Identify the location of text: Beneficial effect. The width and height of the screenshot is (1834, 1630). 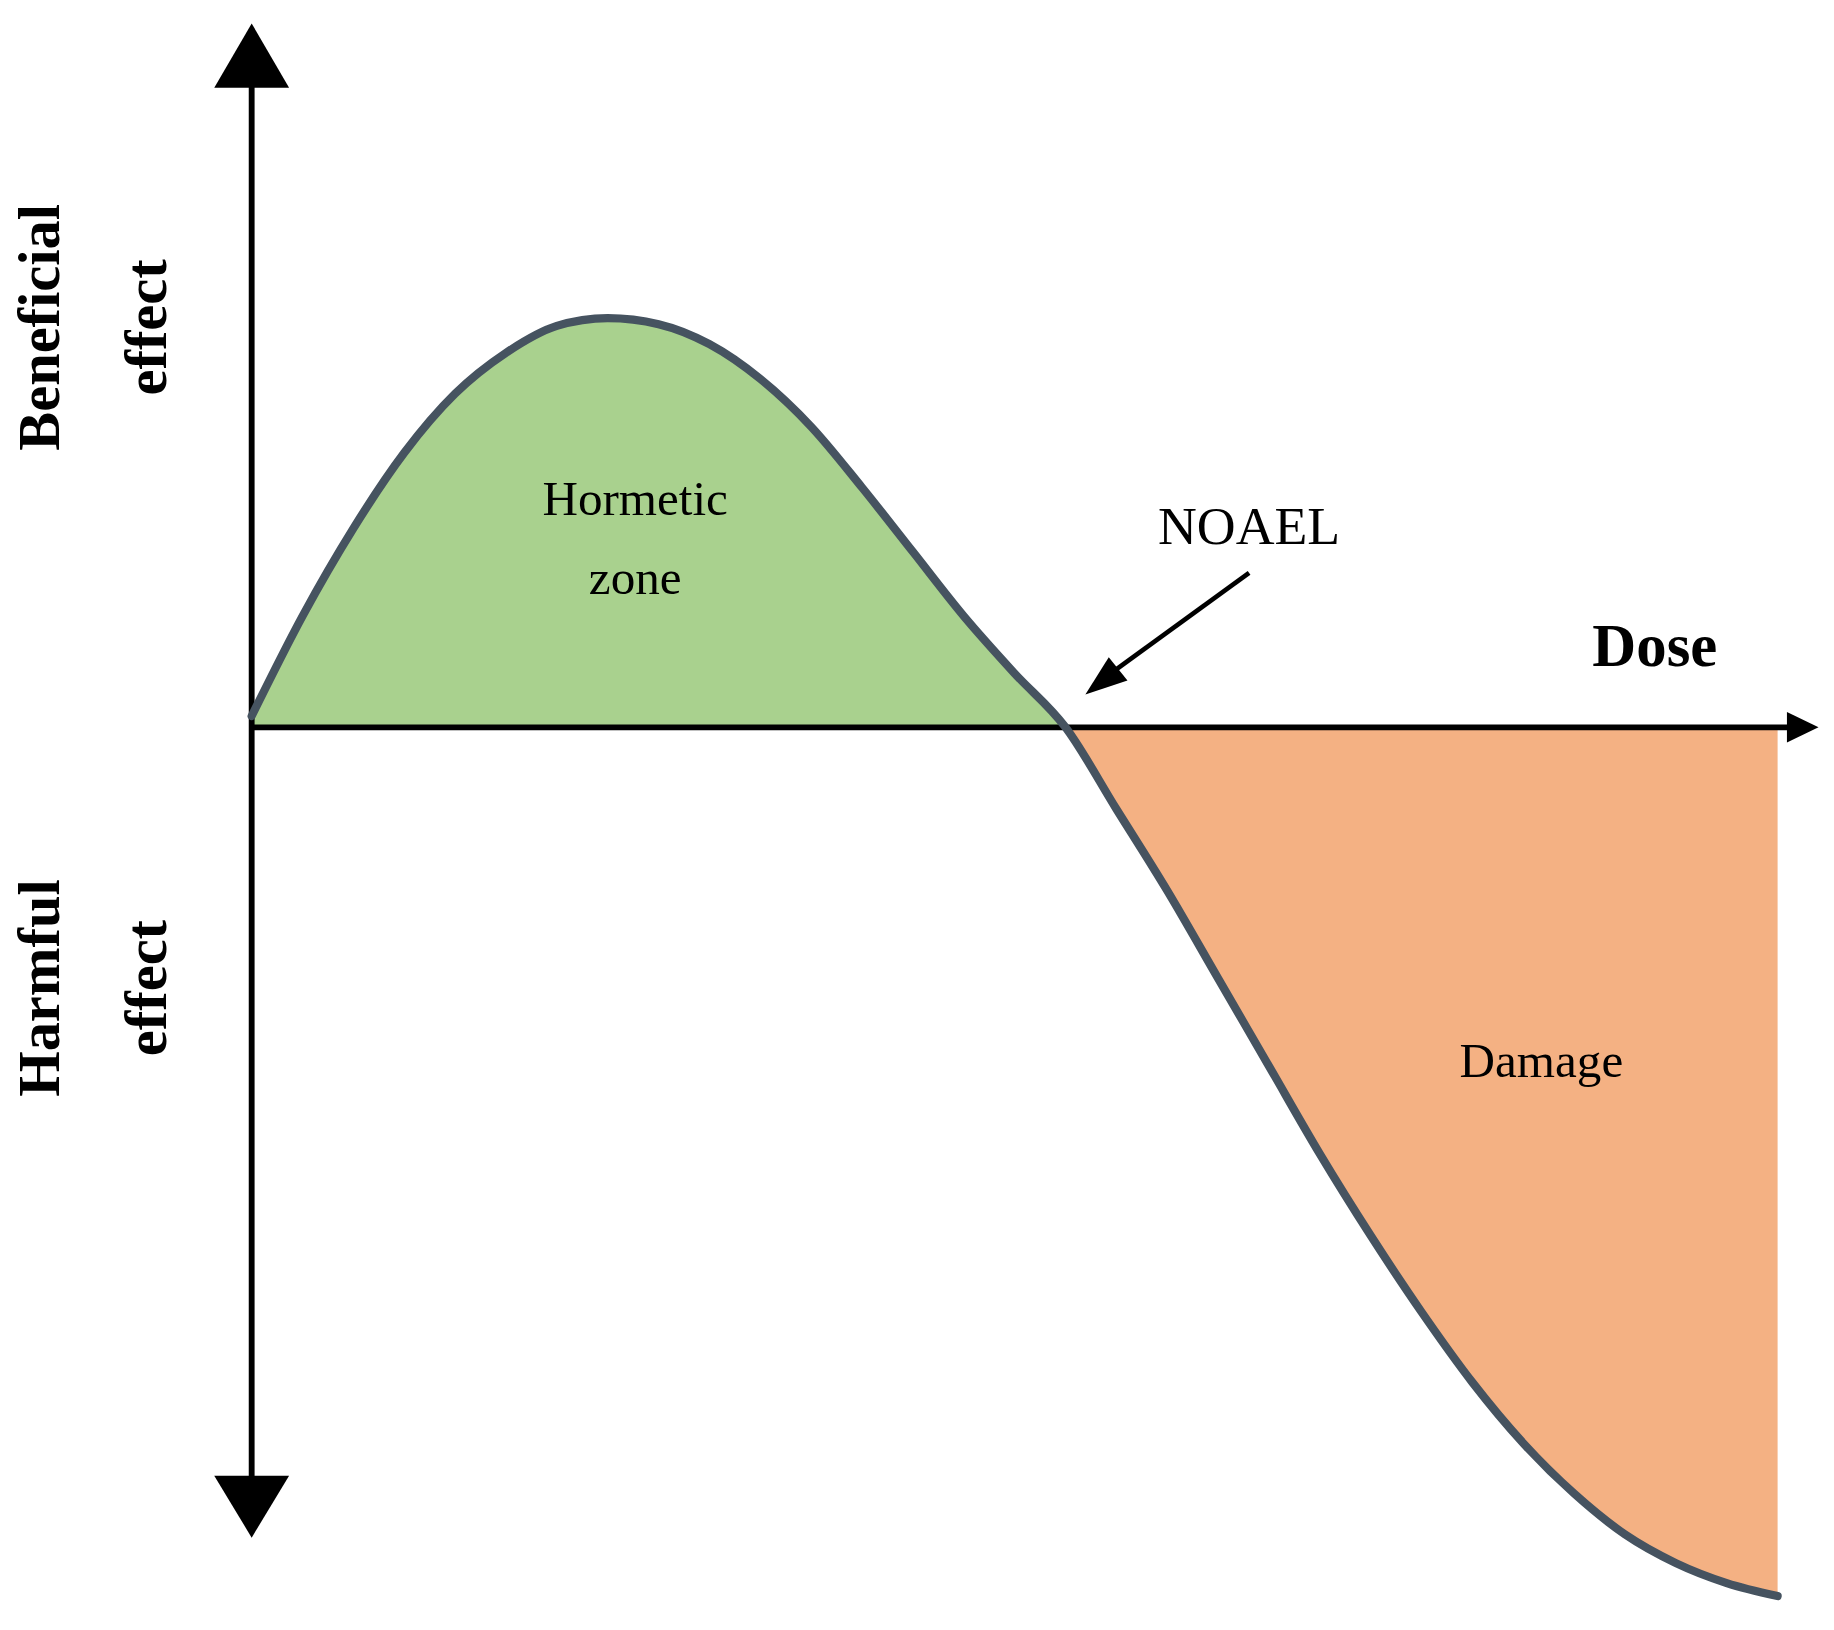
(93, 327).